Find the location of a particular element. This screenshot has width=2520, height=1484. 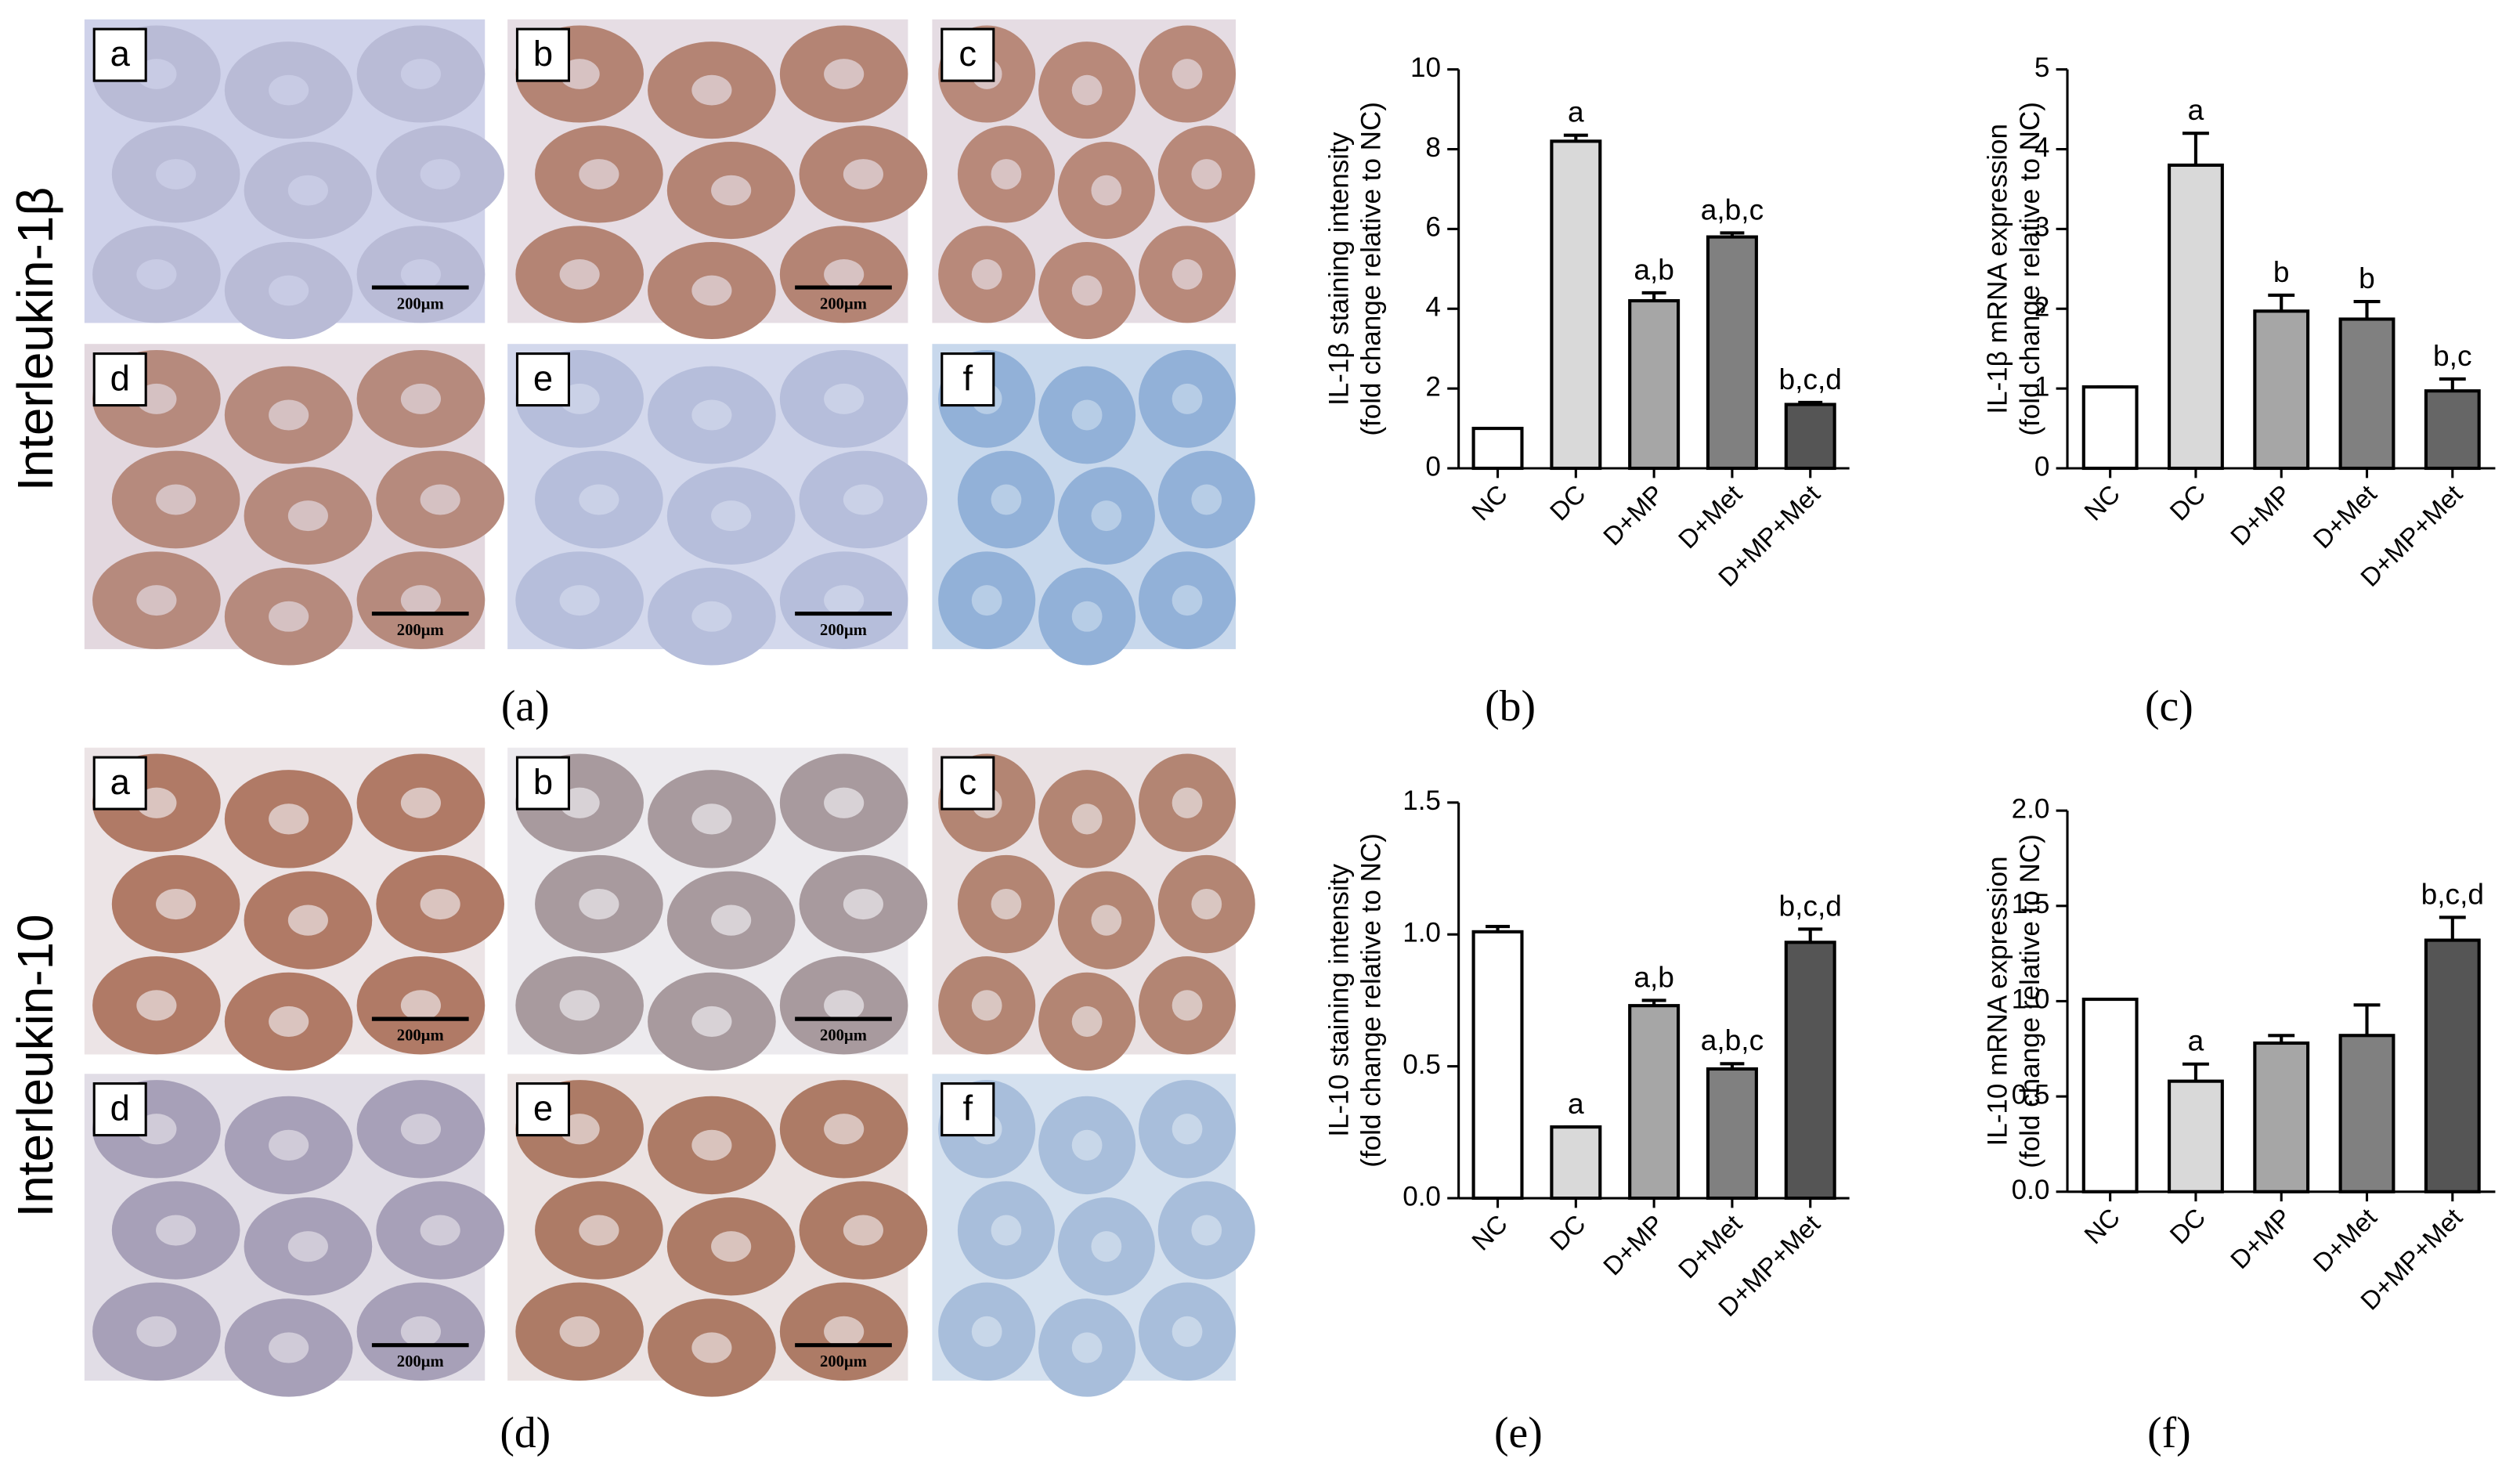

panel-caption: (a) is located at coordinates (525, 706).